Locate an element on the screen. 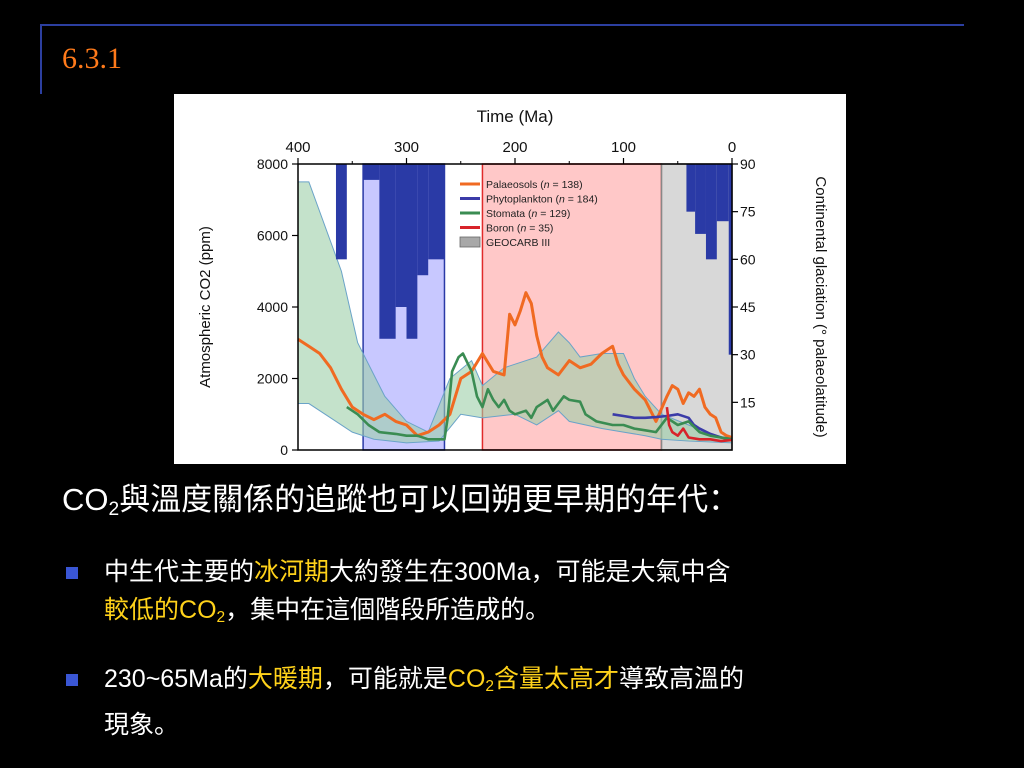  bullet-text: ，可能是大氣中含 is located at coordinates (630, 571).